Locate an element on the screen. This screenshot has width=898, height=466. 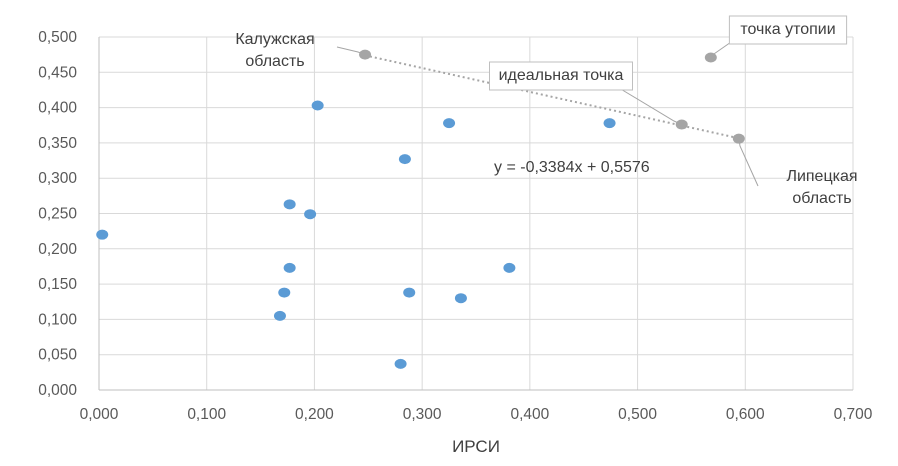
x-tick-label: 0,200 is located at coordinates (314, 414).